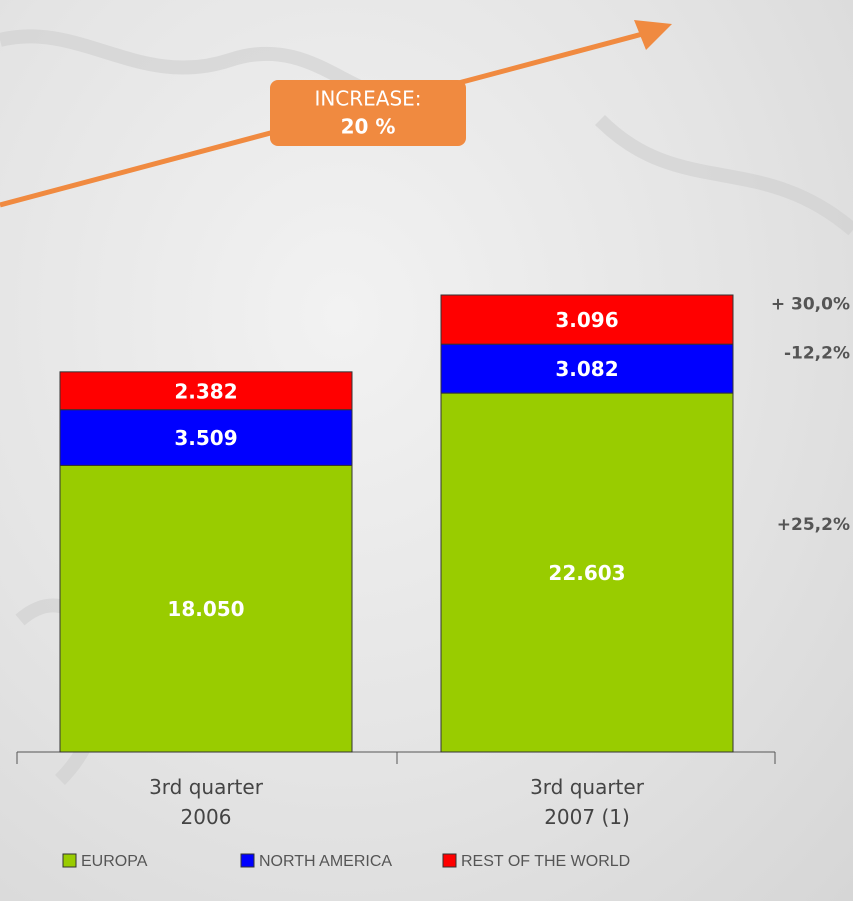 This screenshot has height=901, width=853. I want to click on change-annotation: + 30,0%, so click(810, 305).